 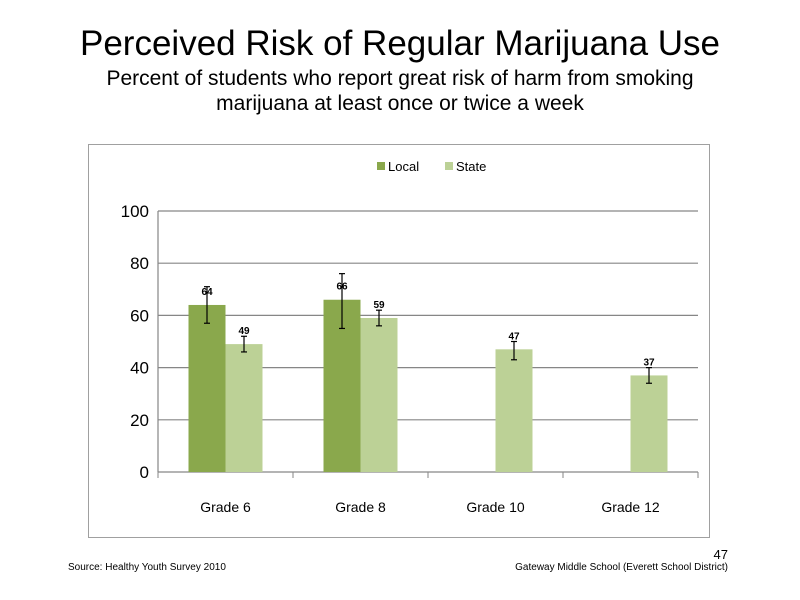 What do you see at coordinates (720, 554) in the screenshot?
I see `page-number: 47` at bounding box center [720, 554].